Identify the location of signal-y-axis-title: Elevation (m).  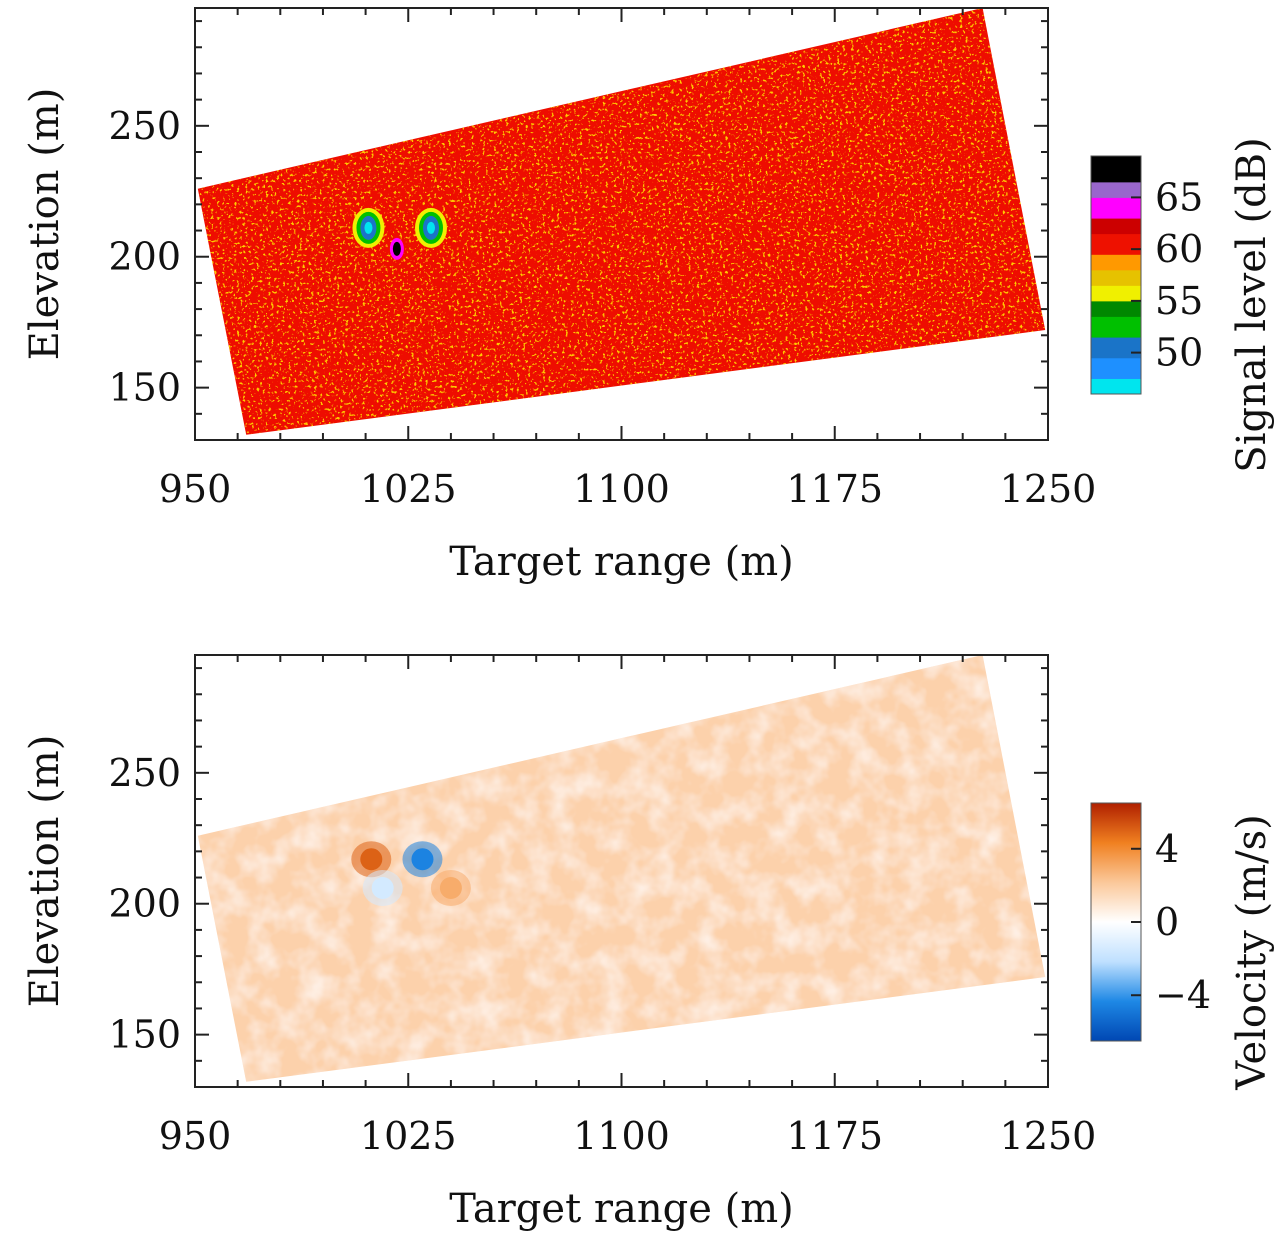
(45, 224).